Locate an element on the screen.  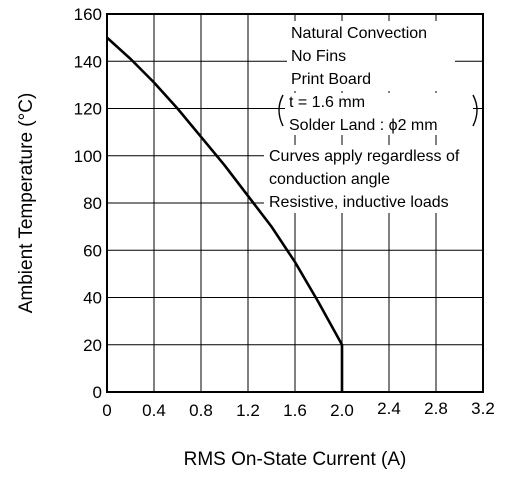
x-tick-label: 1.2 is located at coordinates (248, 410).